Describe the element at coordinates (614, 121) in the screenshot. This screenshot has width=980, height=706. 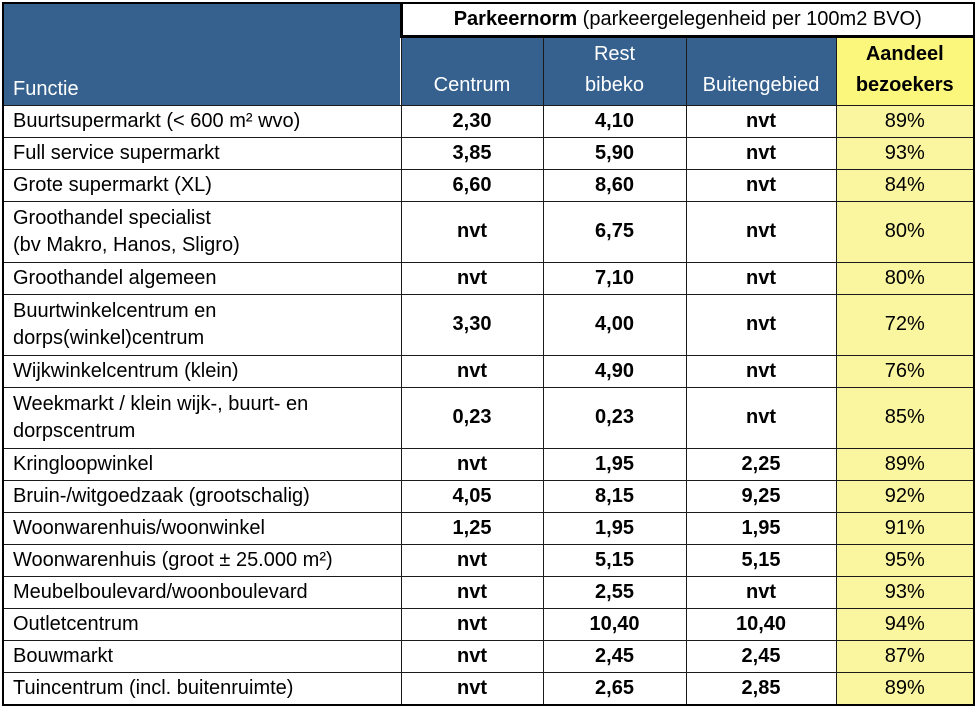
I see `rest-bibeko-cell: 4,10` at that location.